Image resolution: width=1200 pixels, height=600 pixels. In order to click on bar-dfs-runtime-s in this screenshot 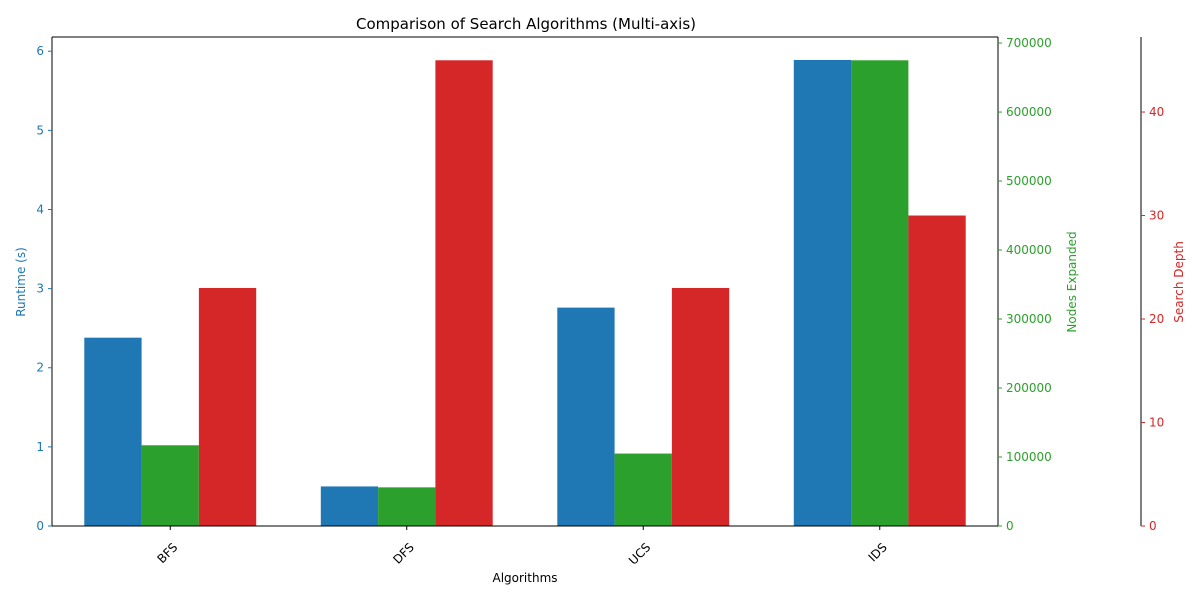, I will do `click(349, 506)`.